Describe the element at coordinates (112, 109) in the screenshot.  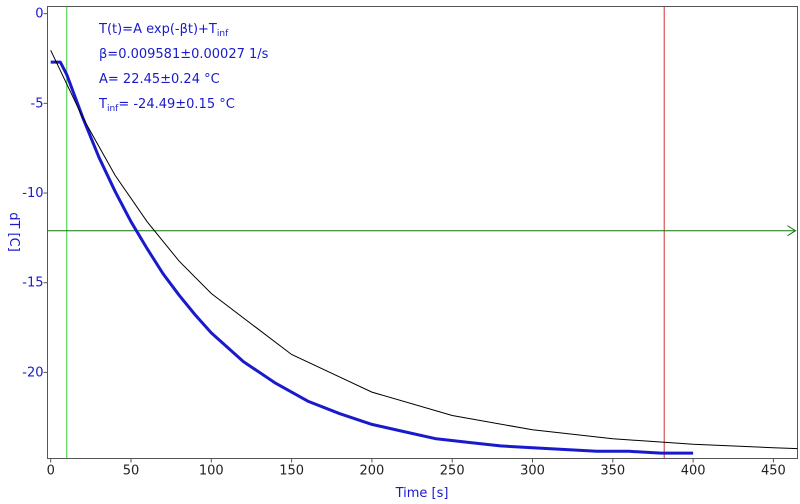
I see `fit-tinf-sub: inf` at that location.